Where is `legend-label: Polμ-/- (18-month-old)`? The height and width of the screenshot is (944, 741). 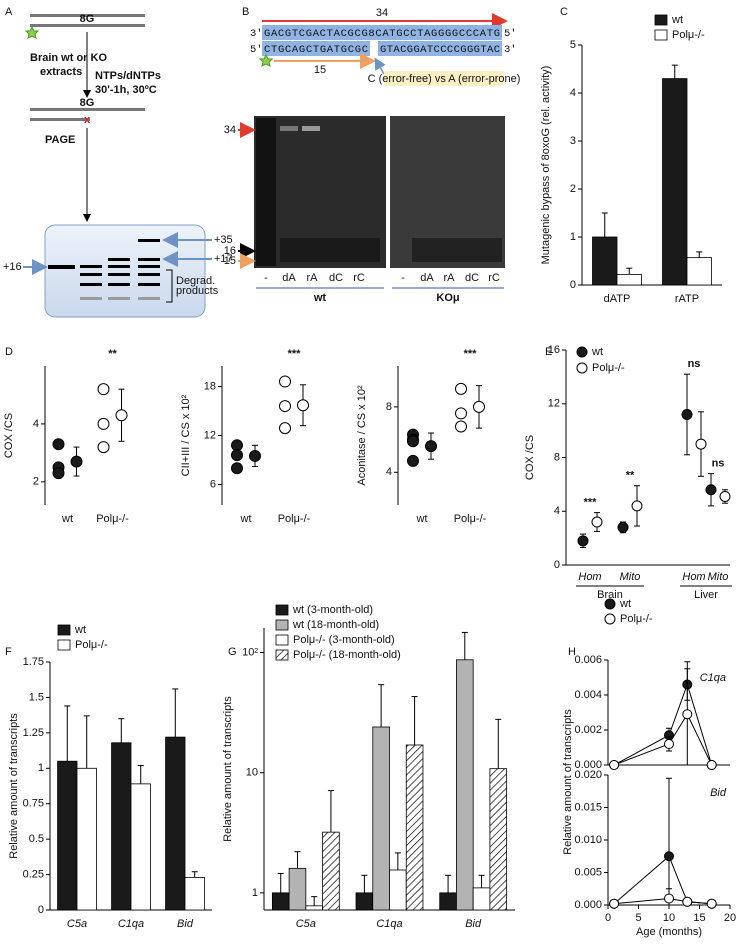 legend-label: Polμ-/- (18-month-old) is located at coordinates (347, 655).